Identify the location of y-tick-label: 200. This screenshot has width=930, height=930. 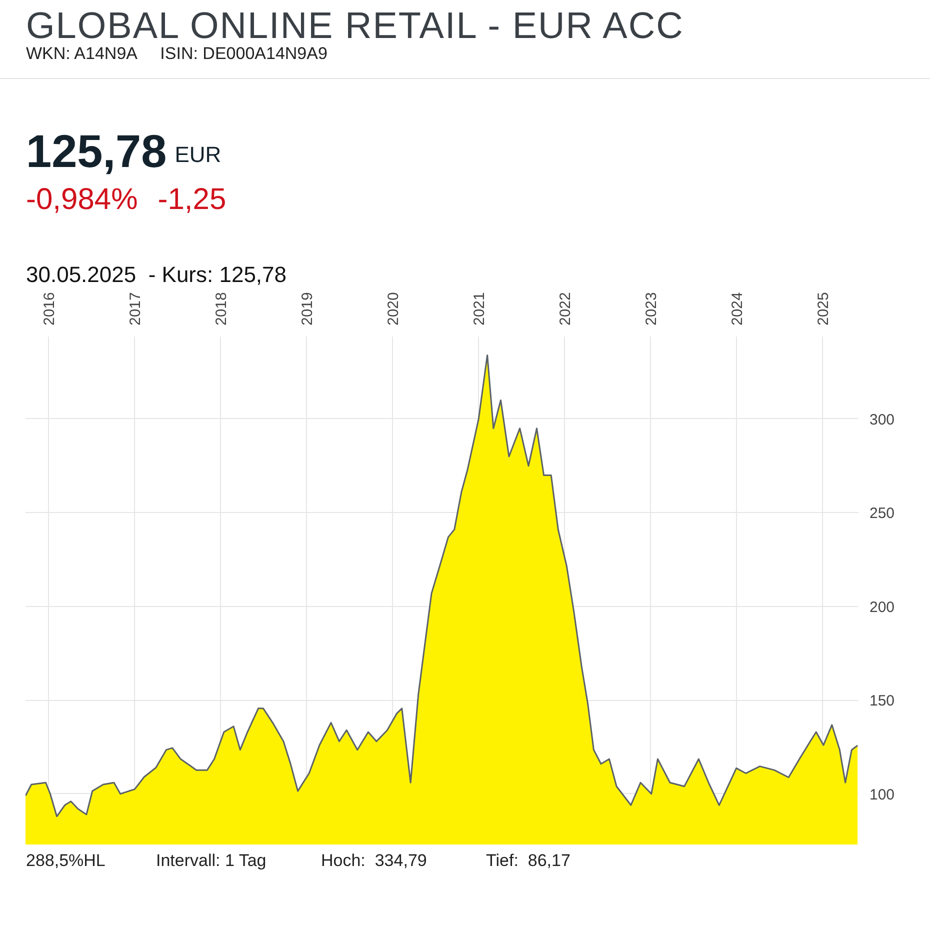
(882, 607).